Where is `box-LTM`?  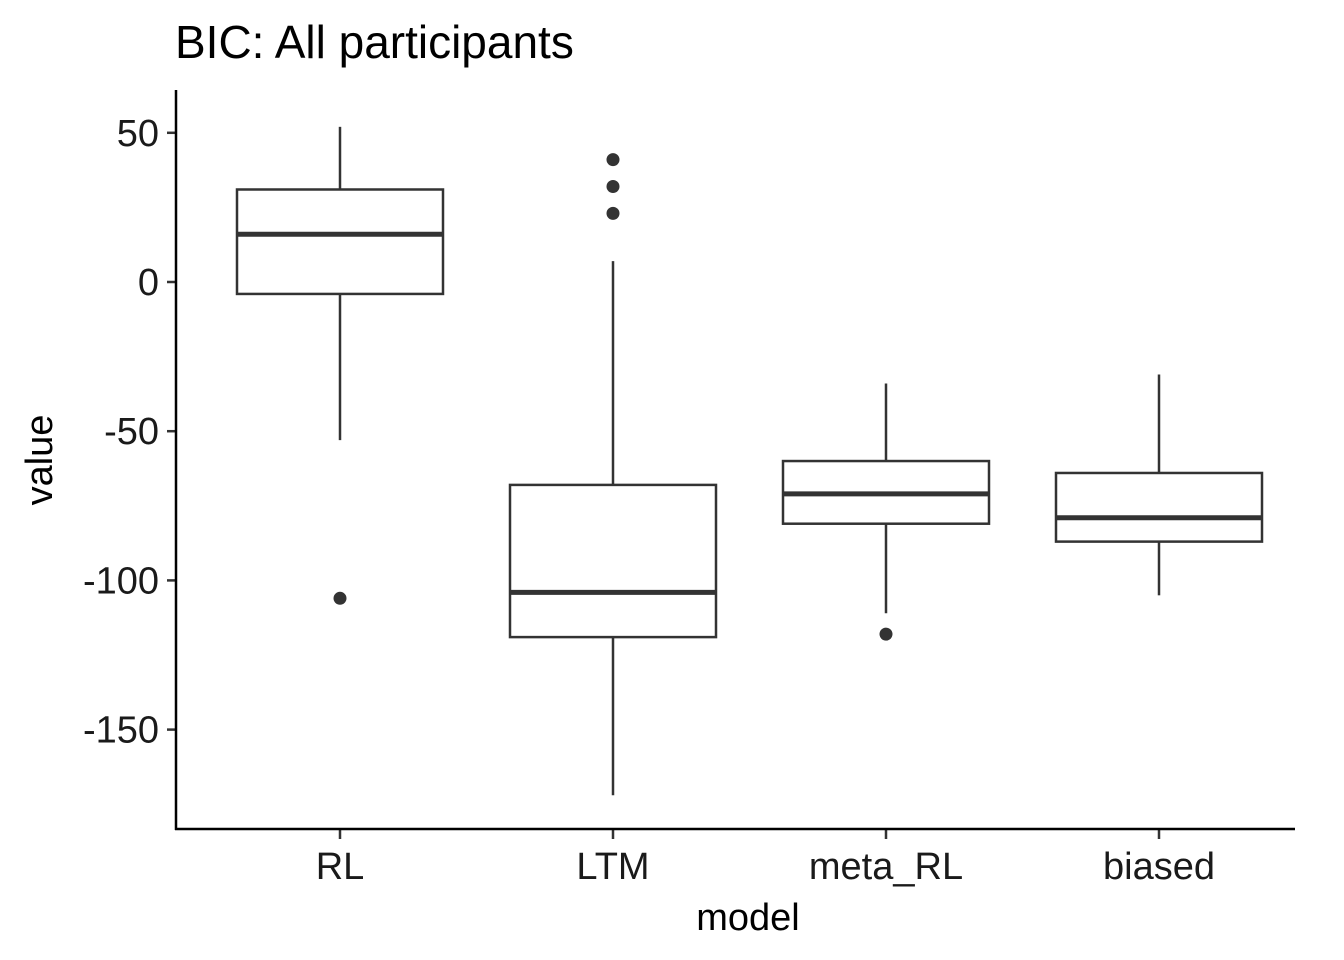
box-LTM is located at coordinates (613, 474).